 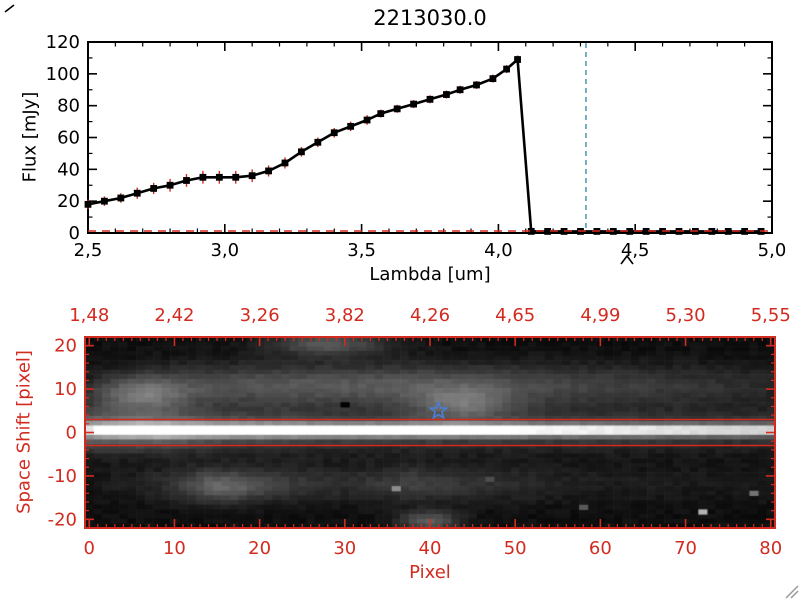 I want to click on x-tick-label: 3,5, so click(x=361, y=250).